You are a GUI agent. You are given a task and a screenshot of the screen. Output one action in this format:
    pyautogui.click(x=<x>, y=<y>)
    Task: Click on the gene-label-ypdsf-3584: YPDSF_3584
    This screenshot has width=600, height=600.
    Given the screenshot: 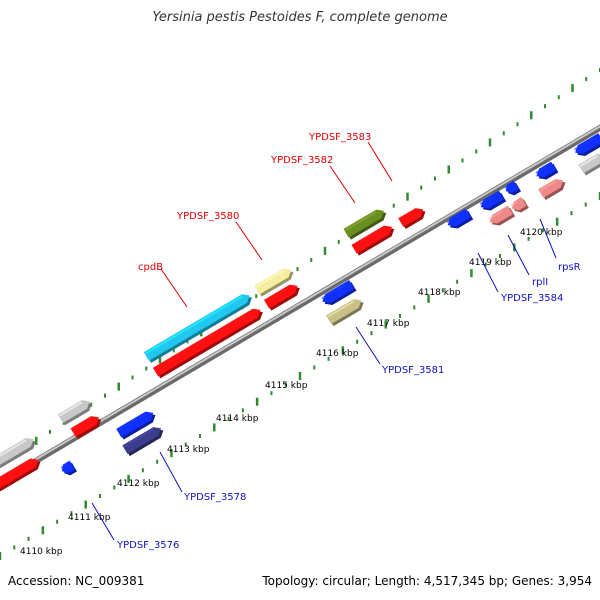 What is the action you would take?
    pyautogui.click(x=531, y=298)
    